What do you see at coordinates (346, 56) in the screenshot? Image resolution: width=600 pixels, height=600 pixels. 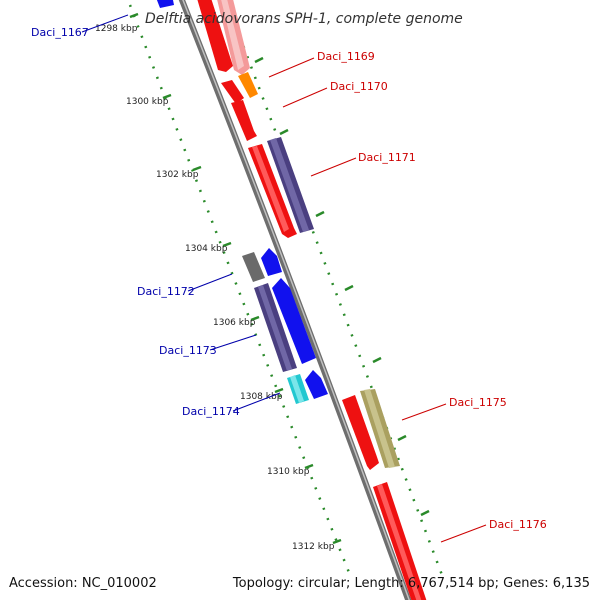 I see `gene-label-daci-1169: Daci_1169` at bounding box center [346, 56].